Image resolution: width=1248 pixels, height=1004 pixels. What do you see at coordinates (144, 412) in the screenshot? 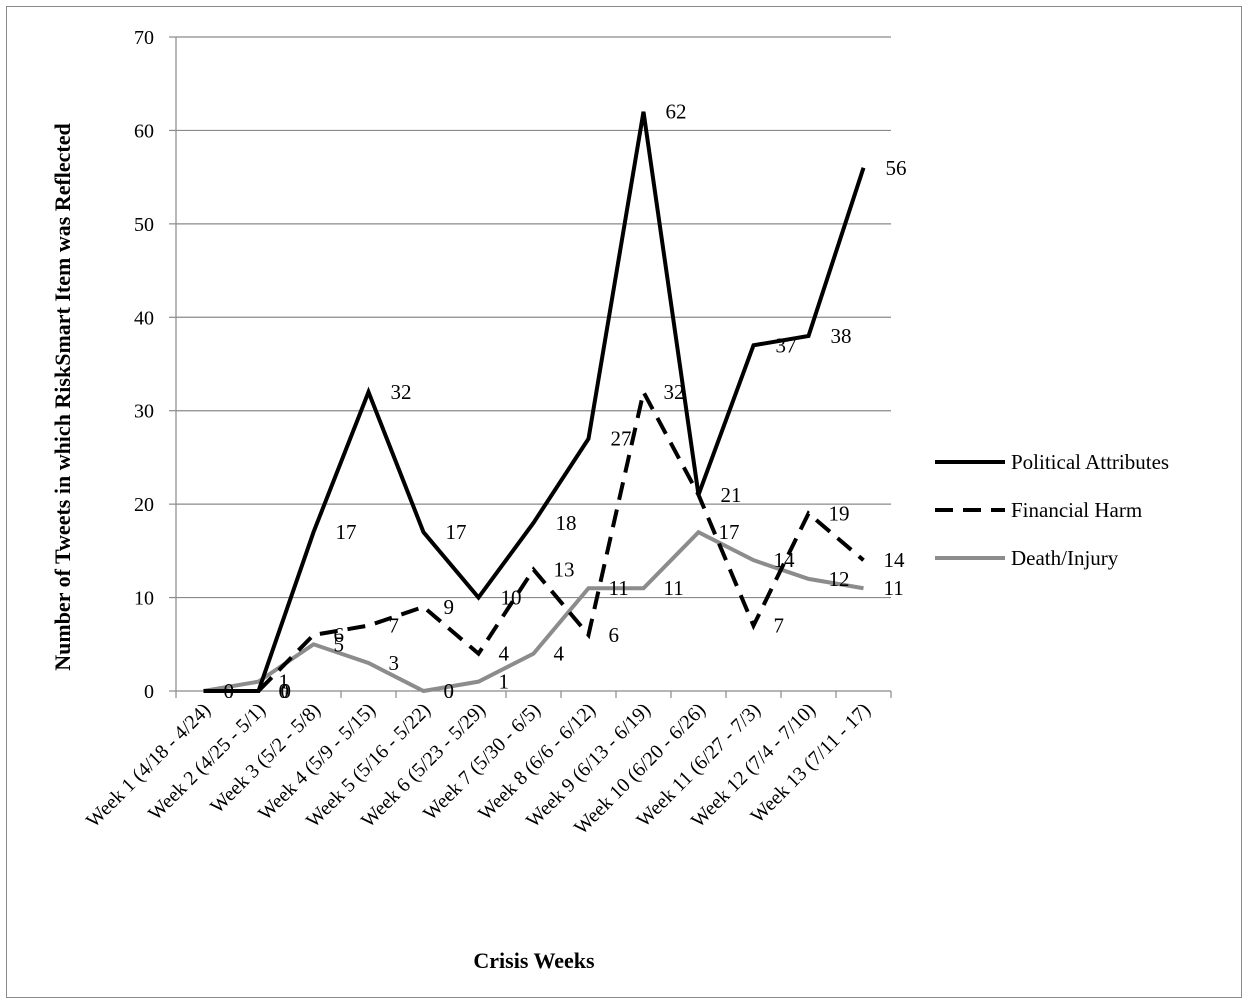
I see `y-tick-label: 30` at bounding box center [144, 412].